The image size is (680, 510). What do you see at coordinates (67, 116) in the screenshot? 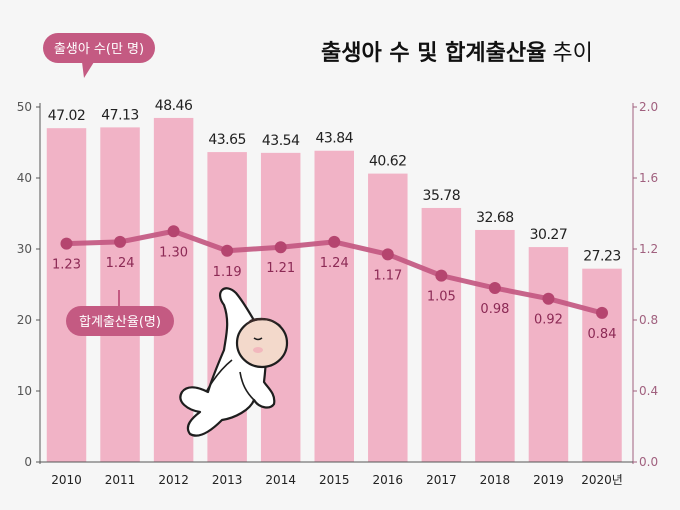
I see `bar-value-label: 47.02` at bounding box center [67, 116].